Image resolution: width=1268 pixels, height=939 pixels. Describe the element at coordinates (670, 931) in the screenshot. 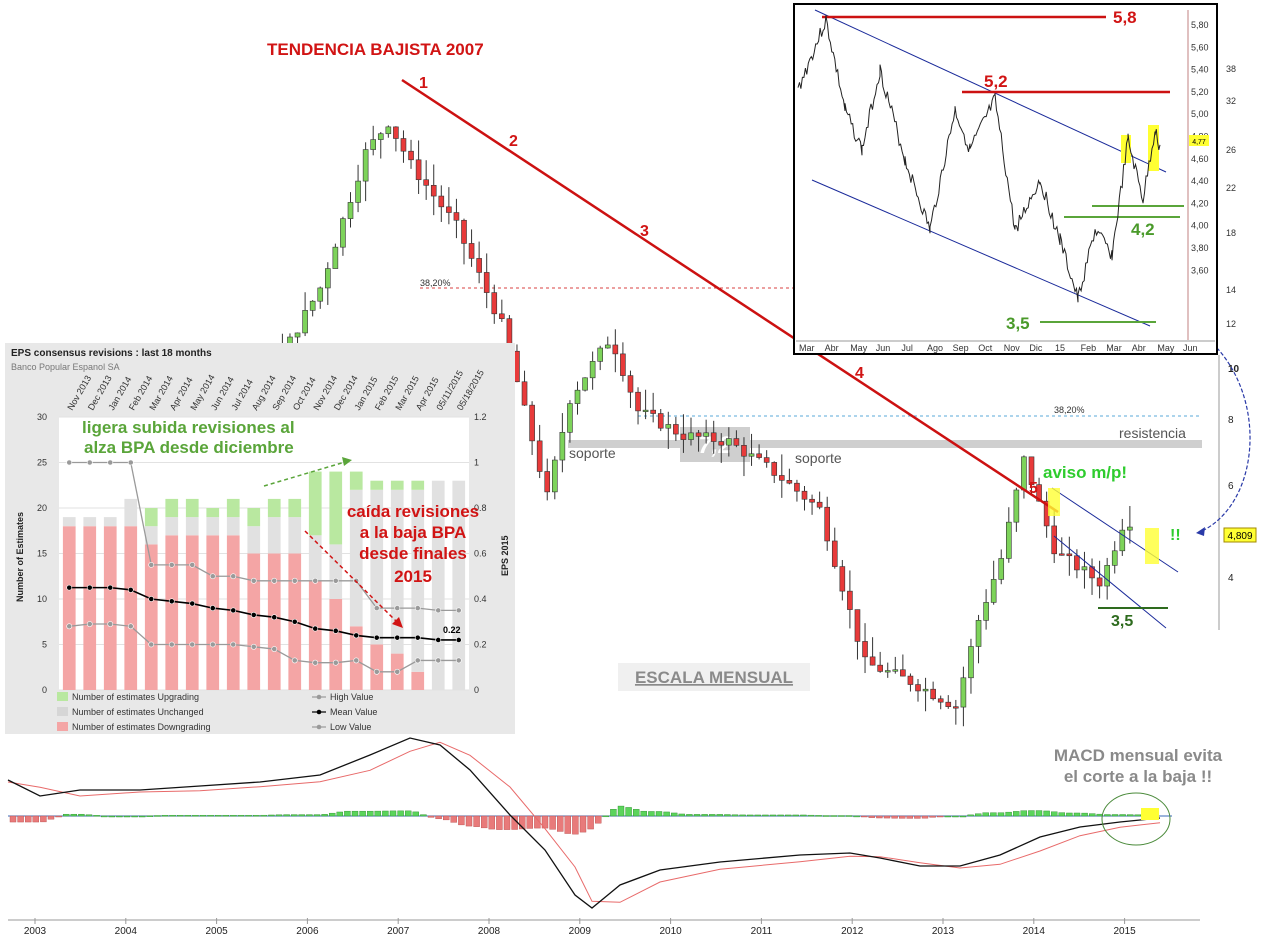

I see `year-label-2010: 2010` at that location.